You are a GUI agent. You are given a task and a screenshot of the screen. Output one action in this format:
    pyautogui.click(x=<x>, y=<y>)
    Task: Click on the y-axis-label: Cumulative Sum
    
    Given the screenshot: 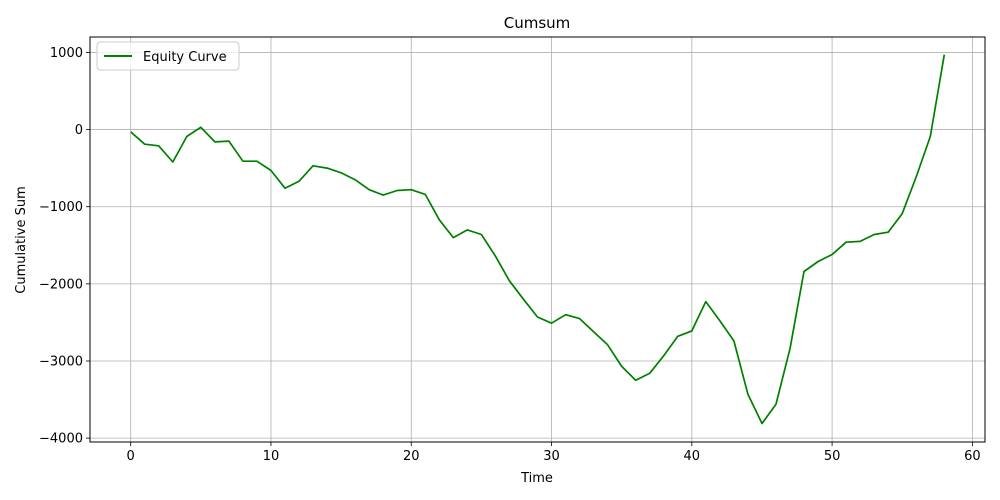 What is the action you would take?
    pyautogui.click(x=21, y=240)
    